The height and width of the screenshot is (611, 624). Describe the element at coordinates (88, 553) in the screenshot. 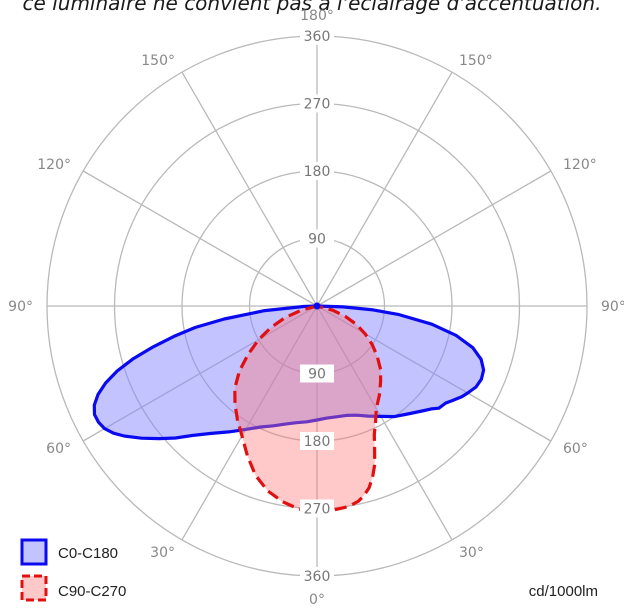

I see `legend-label-c0-c180: C0-C180` at that location.